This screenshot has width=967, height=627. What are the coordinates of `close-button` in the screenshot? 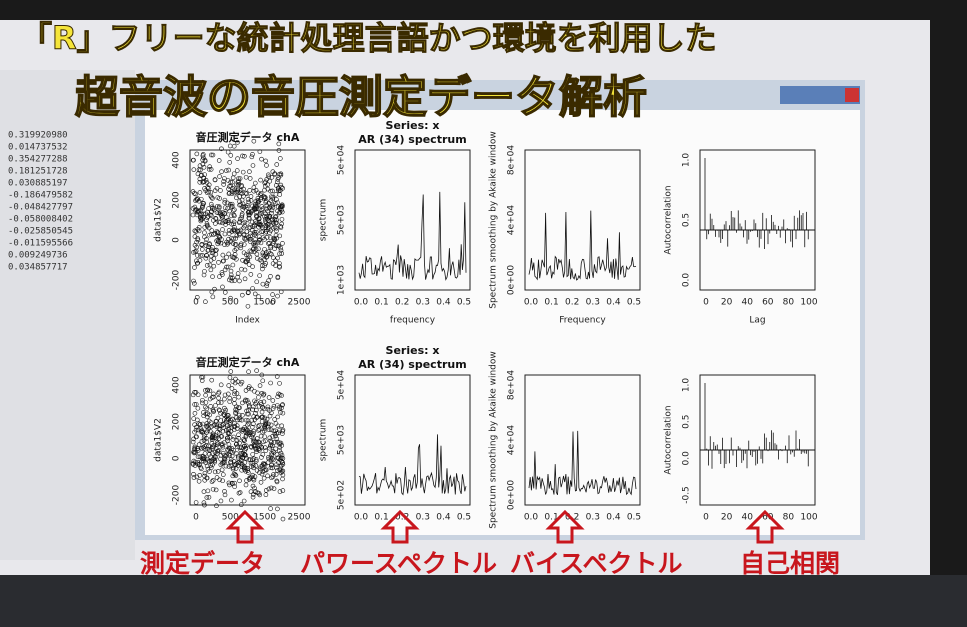 It's located at (852, 95).